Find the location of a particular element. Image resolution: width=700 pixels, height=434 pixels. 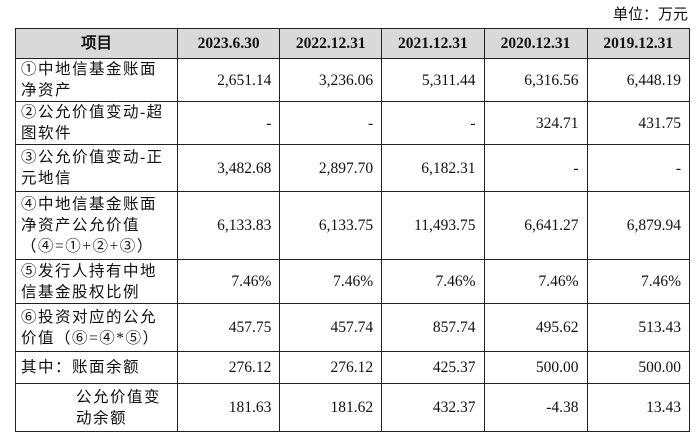

header-cell: 2023.6.30 is located at coordinates (228, 43).